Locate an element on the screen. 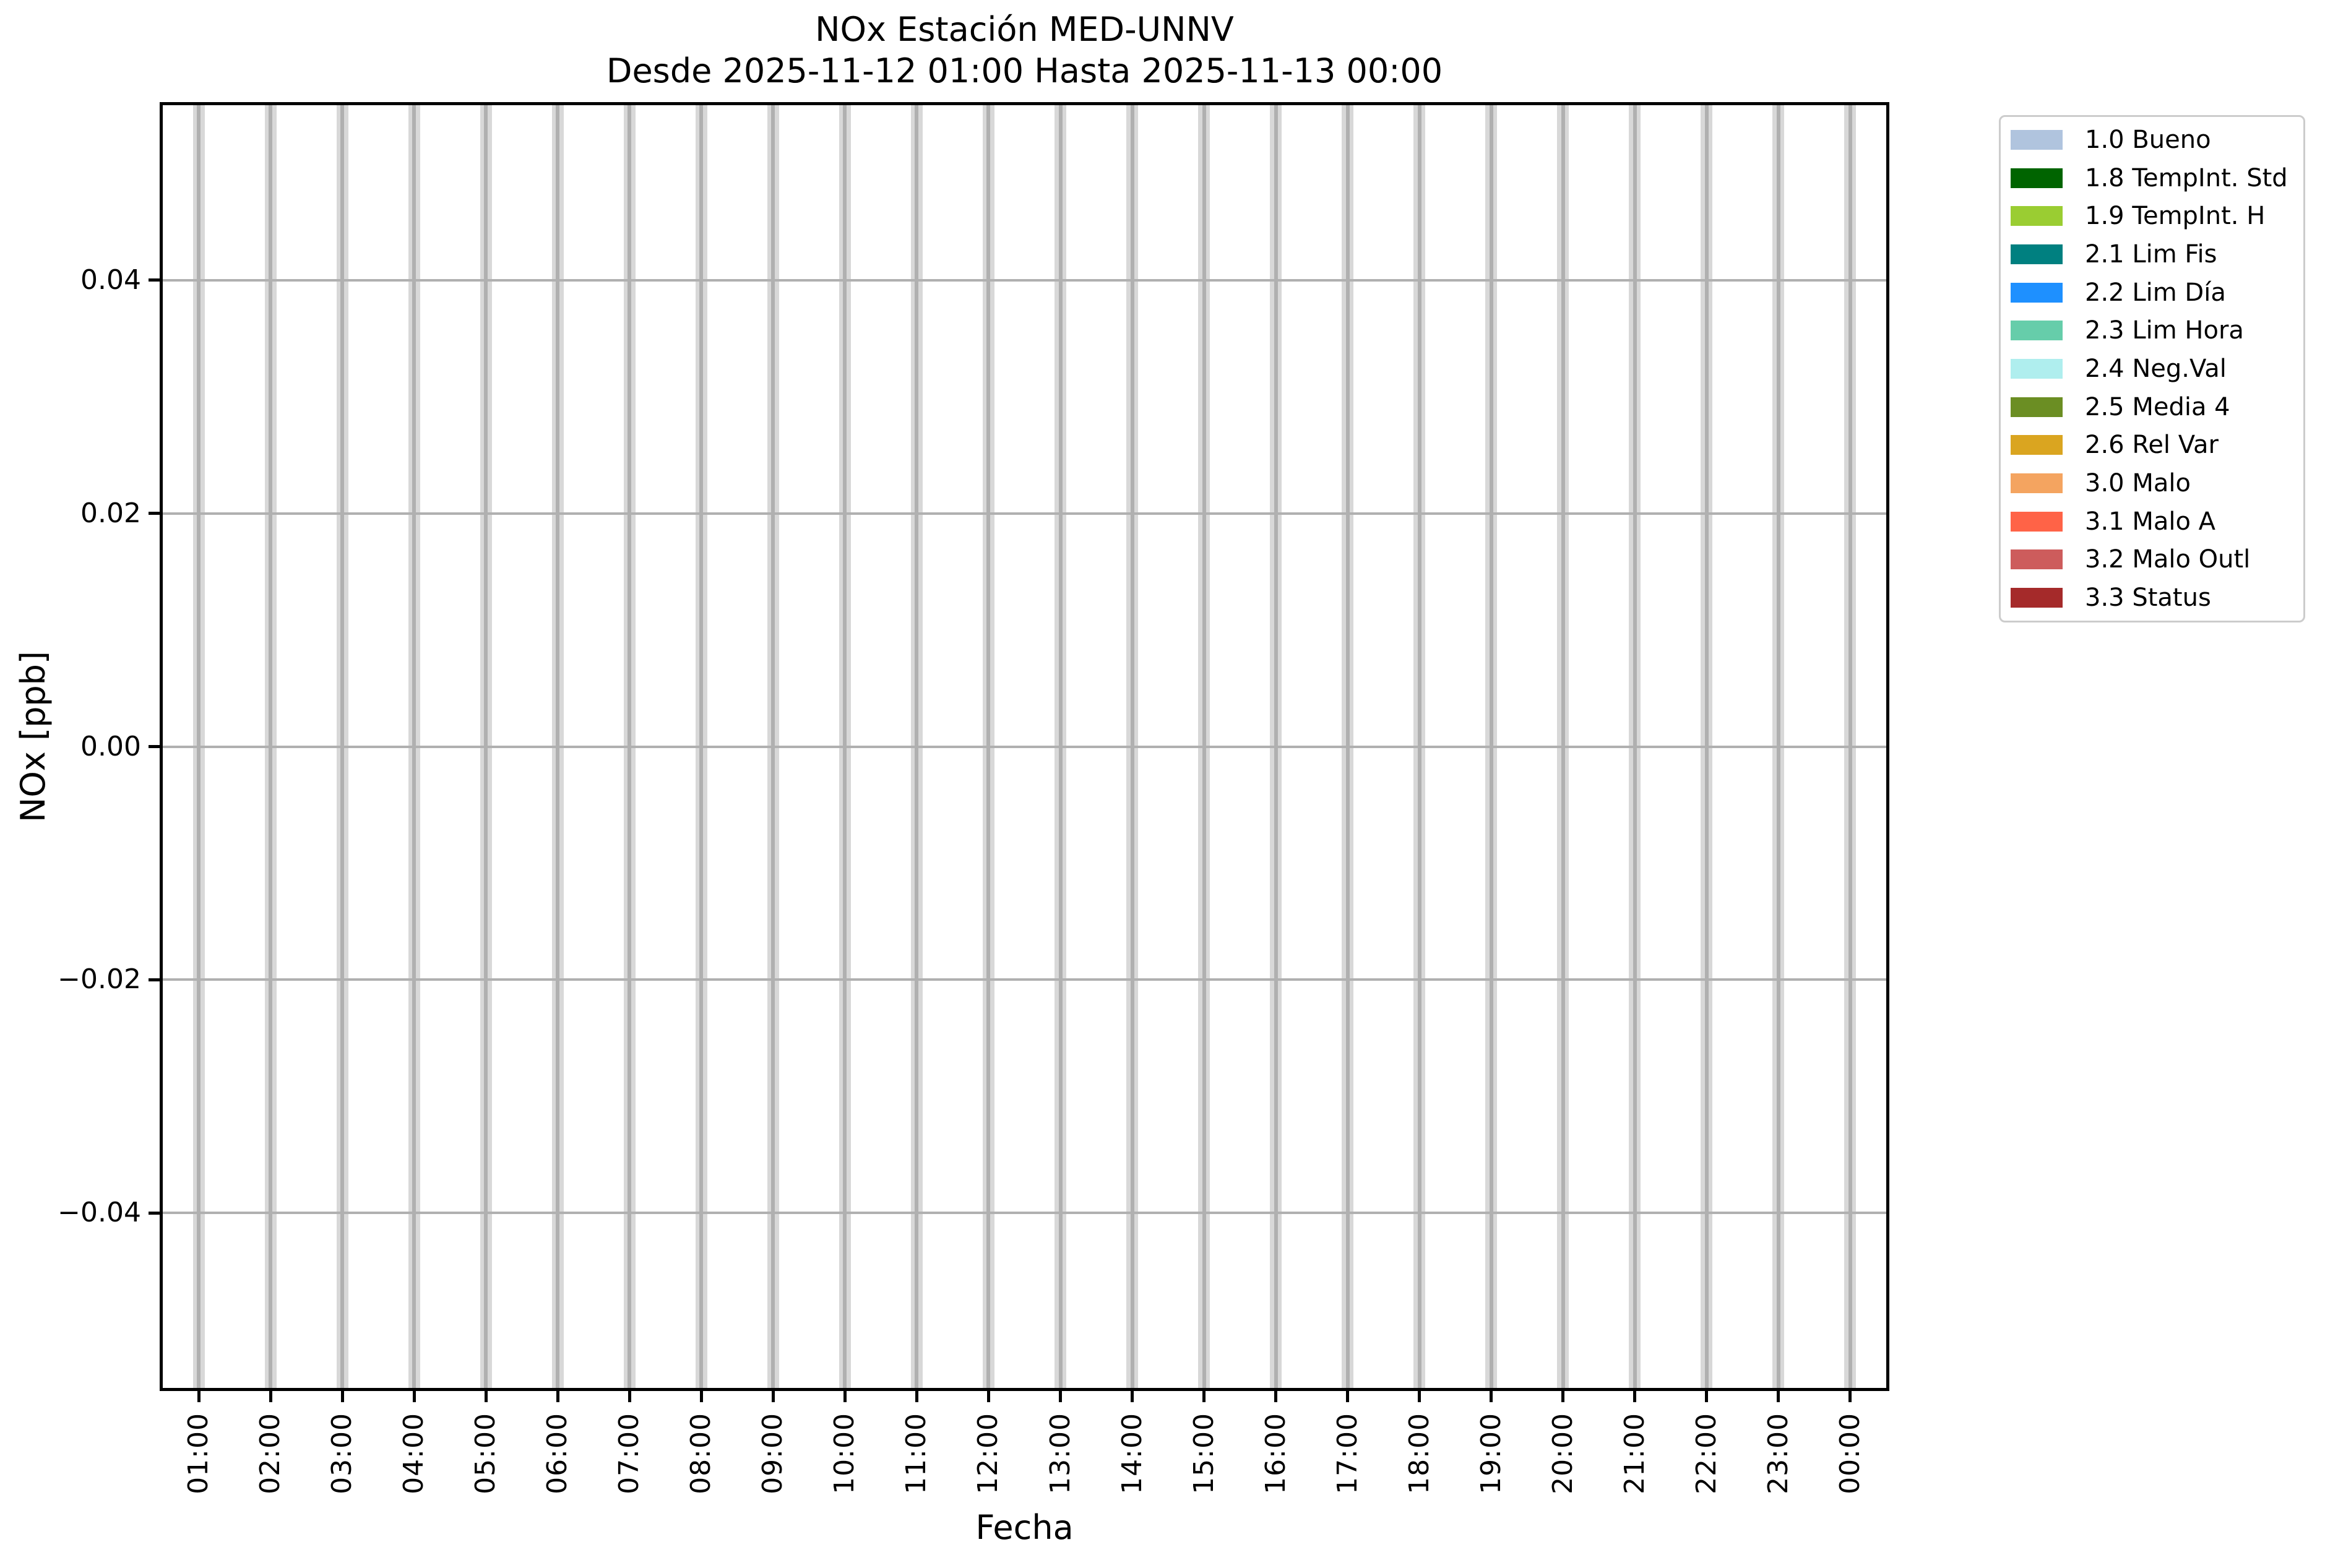  chart-title-line1: NOx Estación MED-UNNV is located at coordinates (1024, 29).